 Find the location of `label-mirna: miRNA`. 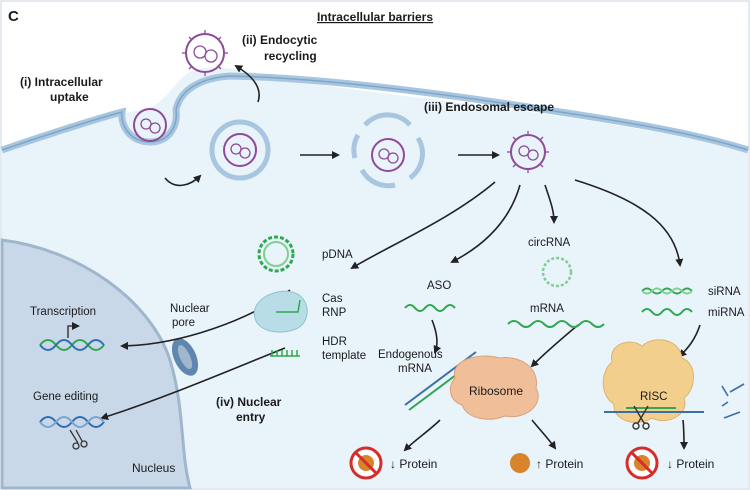

label-mirna: miRNA is located at coordinates (726, 313).